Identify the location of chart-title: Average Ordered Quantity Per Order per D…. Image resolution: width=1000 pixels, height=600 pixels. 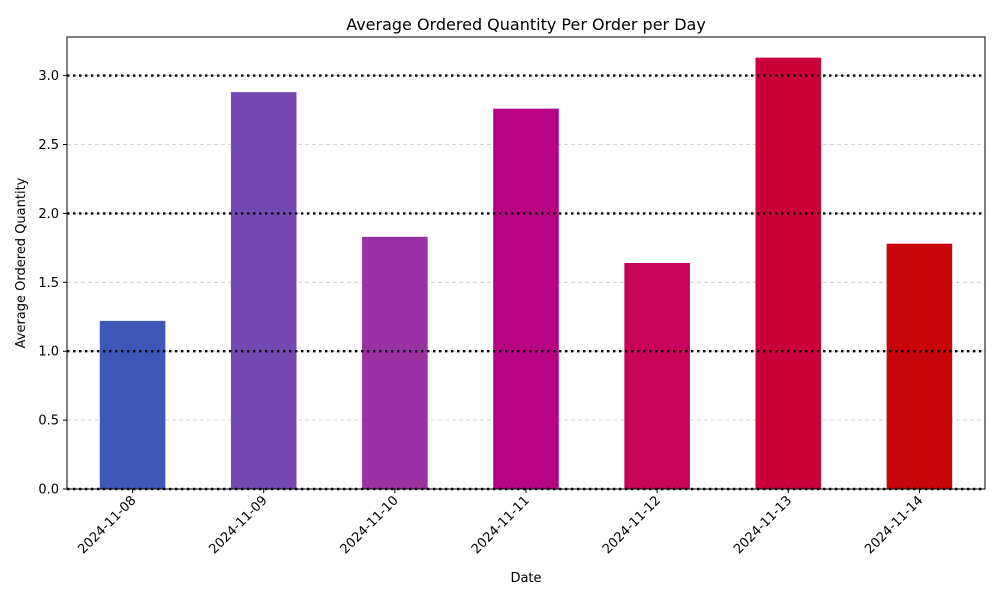
(526, 24).